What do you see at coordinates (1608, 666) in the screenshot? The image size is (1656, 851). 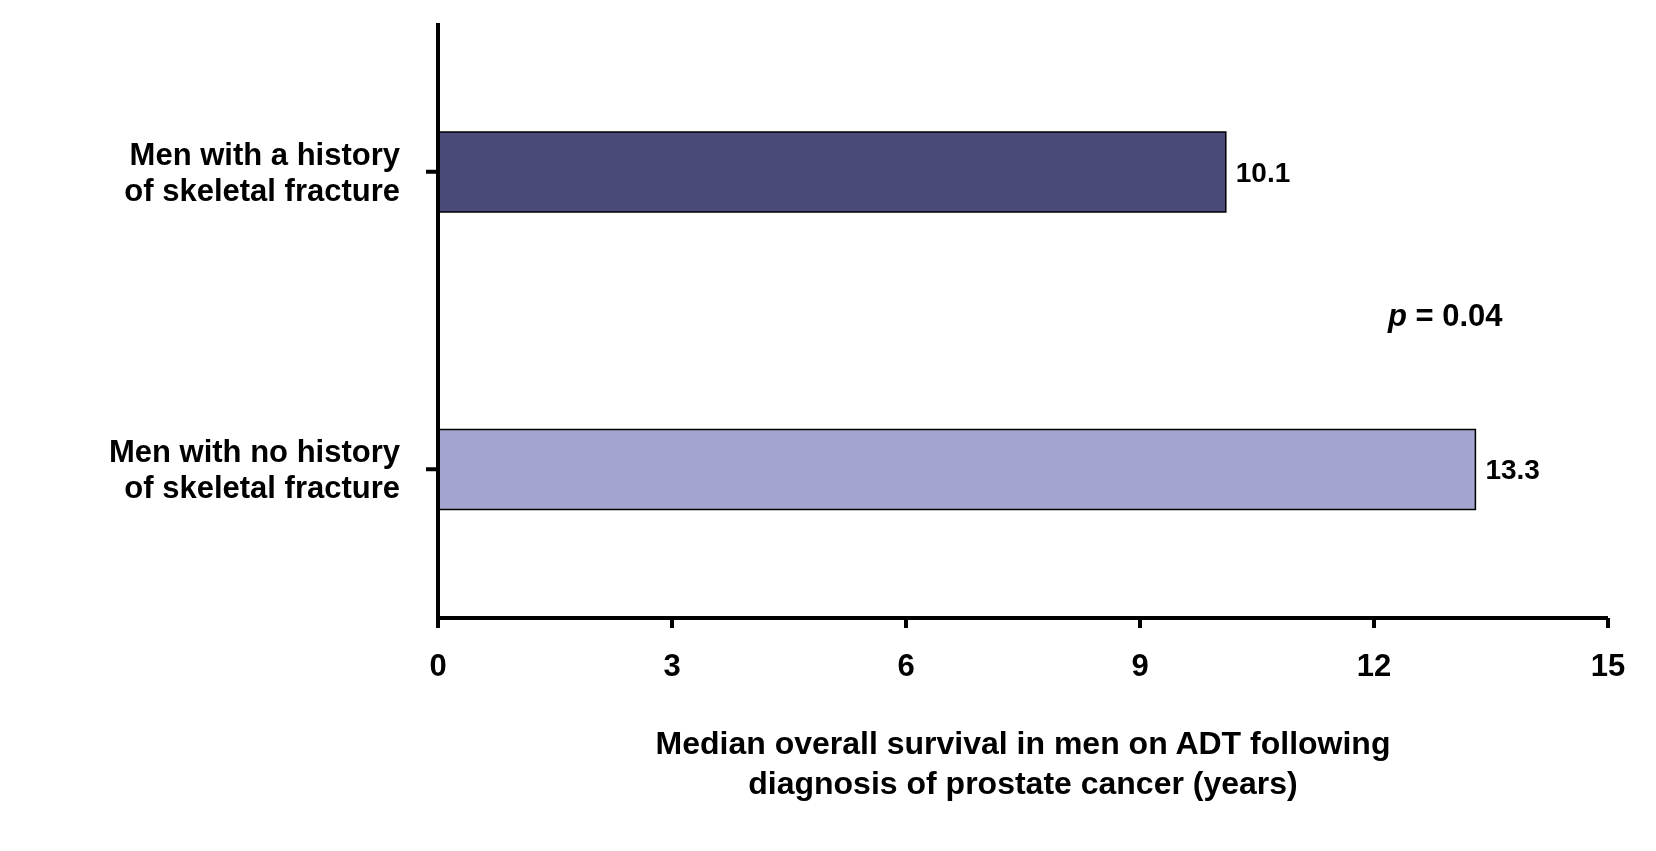 I see `x-tick-label: 15` at bounding box center [1608, 666].